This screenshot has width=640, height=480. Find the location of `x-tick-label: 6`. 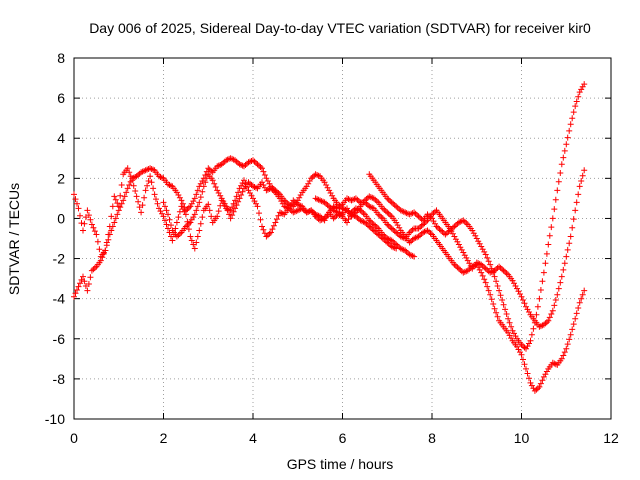

x-tick-label: 6 is located at coordinates (343, 438).